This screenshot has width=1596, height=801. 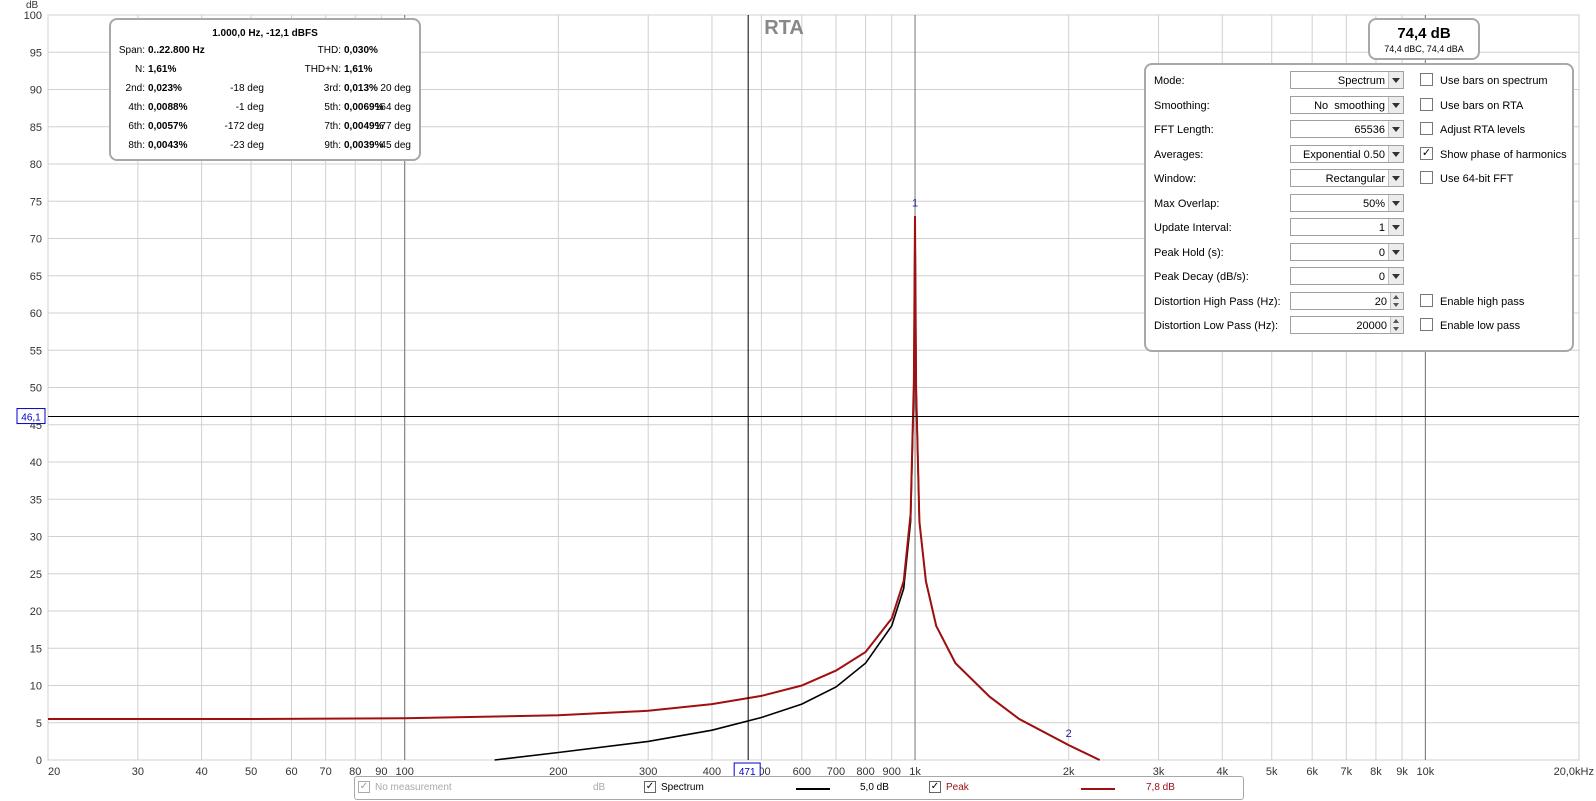 I want to click on setting-dropdown: Rectangular, so click(x=1347, y=178).